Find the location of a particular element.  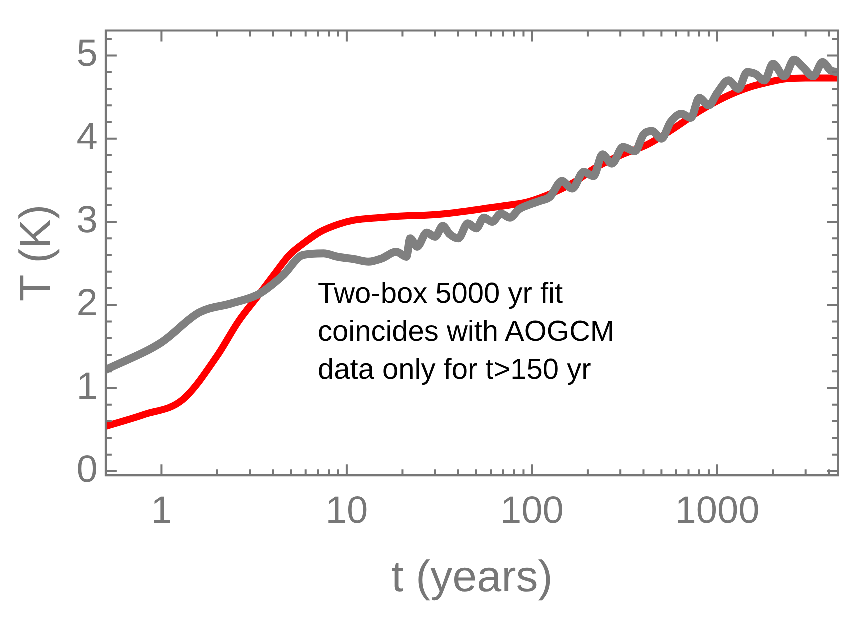

x-tick-label: 10 is located at coordinates (347, 511).